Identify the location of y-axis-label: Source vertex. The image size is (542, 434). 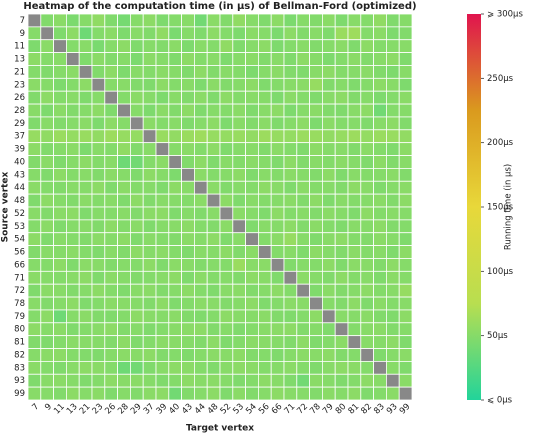
(6, 206).